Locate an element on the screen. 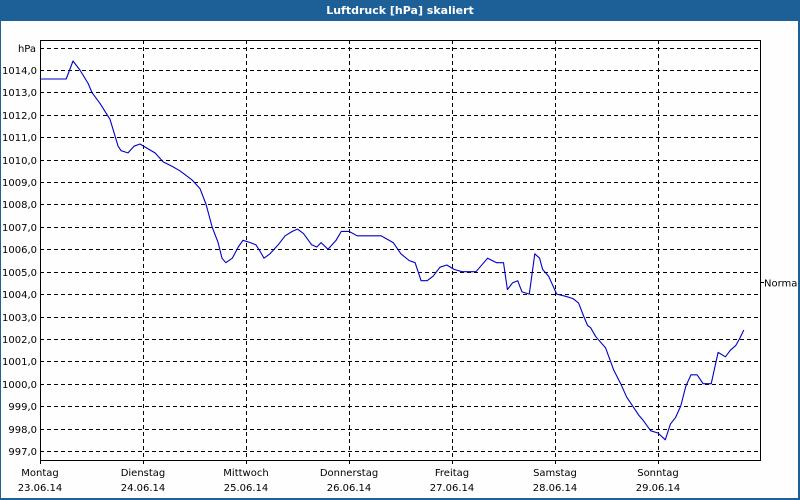  x-tick-date-label: 28.06.14 is located at coordinates (555, 488).